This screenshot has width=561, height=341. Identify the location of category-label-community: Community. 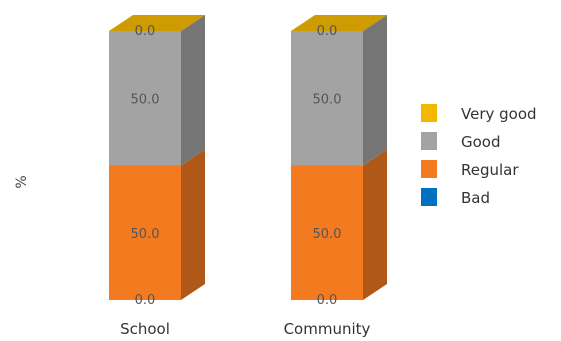
(327, 329).